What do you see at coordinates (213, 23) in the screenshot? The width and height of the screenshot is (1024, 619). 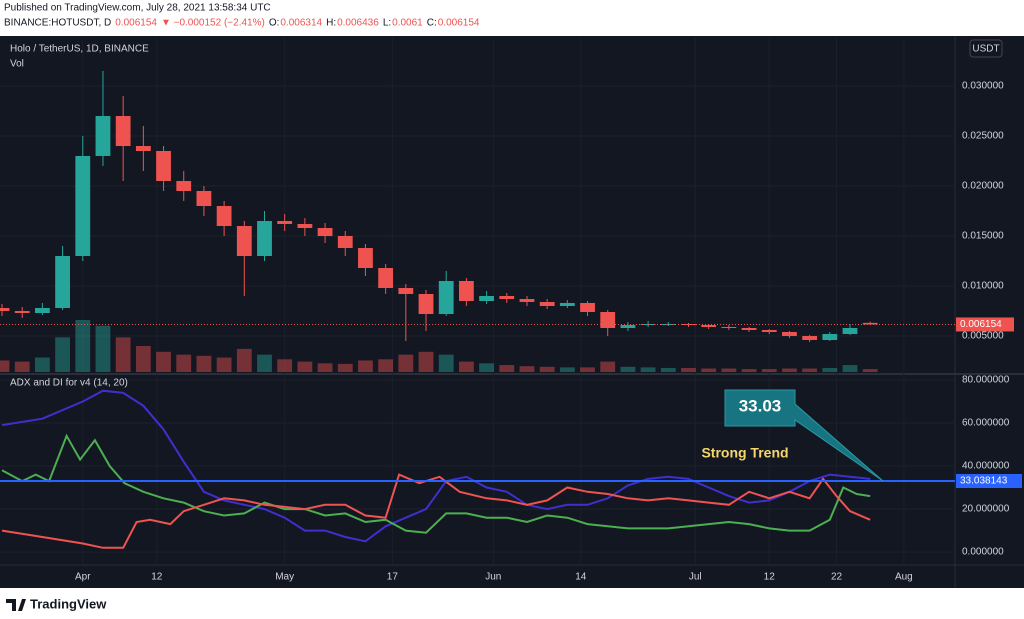 I see `price-change: ▼ −0.000152 (−2.41%)` at bounding box center [213, 23].